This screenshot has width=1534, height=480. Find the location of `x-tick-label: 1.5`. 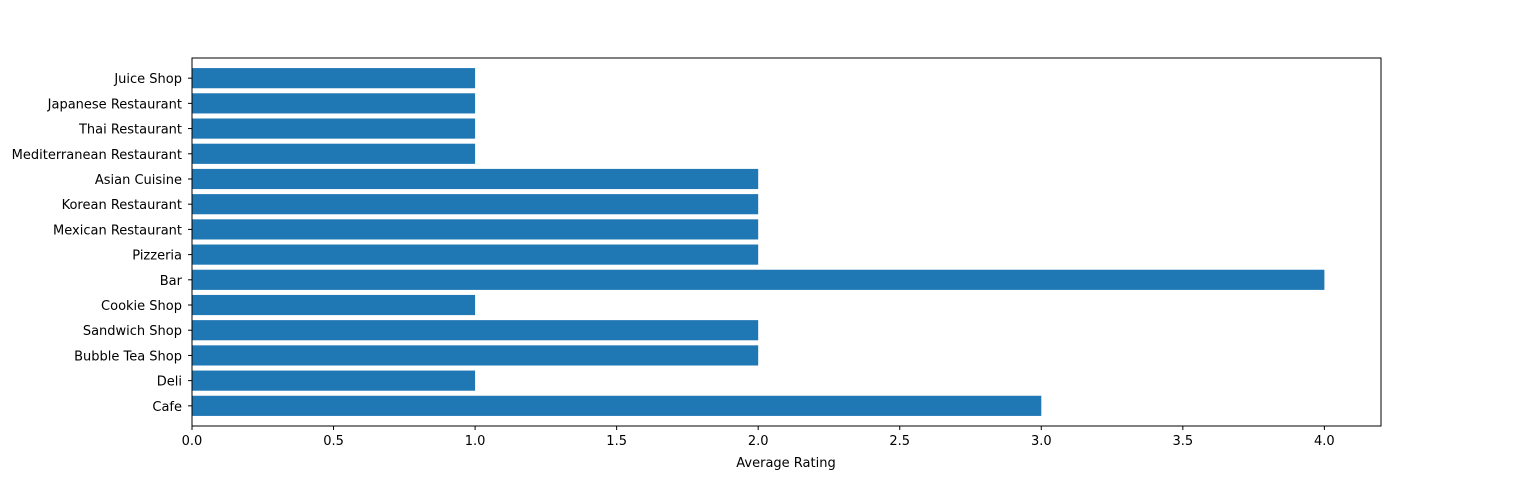

x-tick-label: 1.5 is located at coordinates (616, 441).